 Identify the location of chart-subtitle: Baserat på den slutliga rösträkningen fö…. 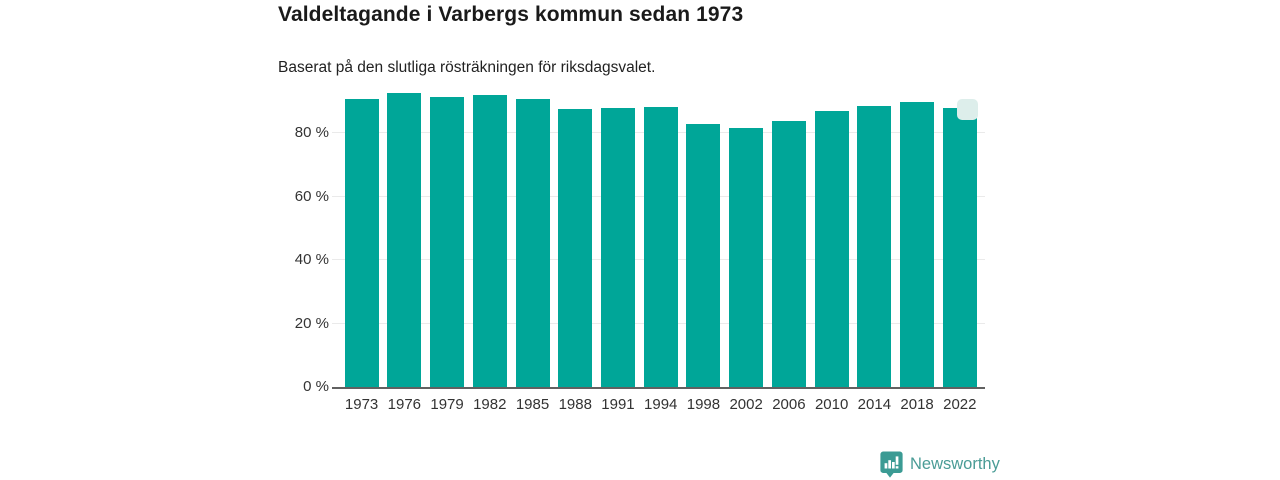
(467, 67).